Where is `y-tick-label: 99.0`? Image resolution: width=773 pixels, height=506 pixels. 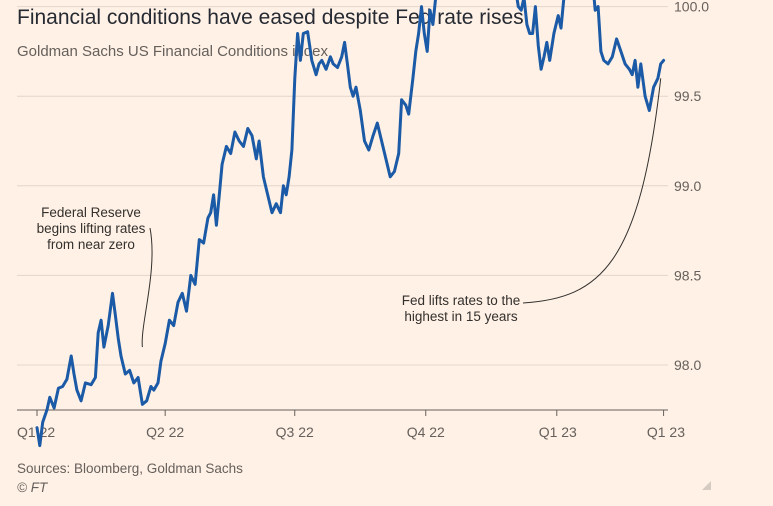 y-tick-label: 99.0 is located at coordinates (687, 186).